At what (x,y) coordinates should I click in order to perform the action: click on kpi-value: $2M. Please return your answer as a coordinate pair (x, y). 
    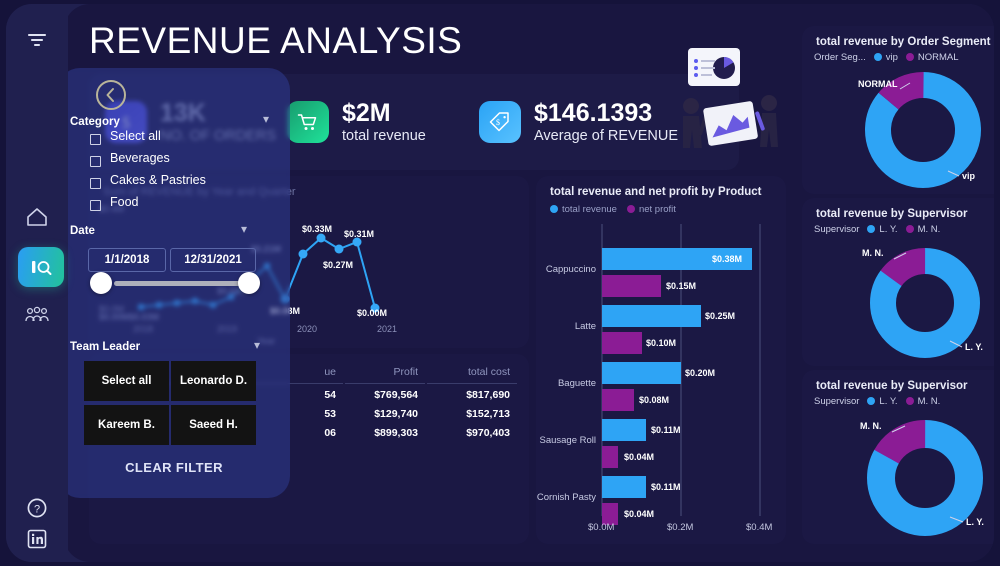
    Looking at the image, I should click on (366, 113).